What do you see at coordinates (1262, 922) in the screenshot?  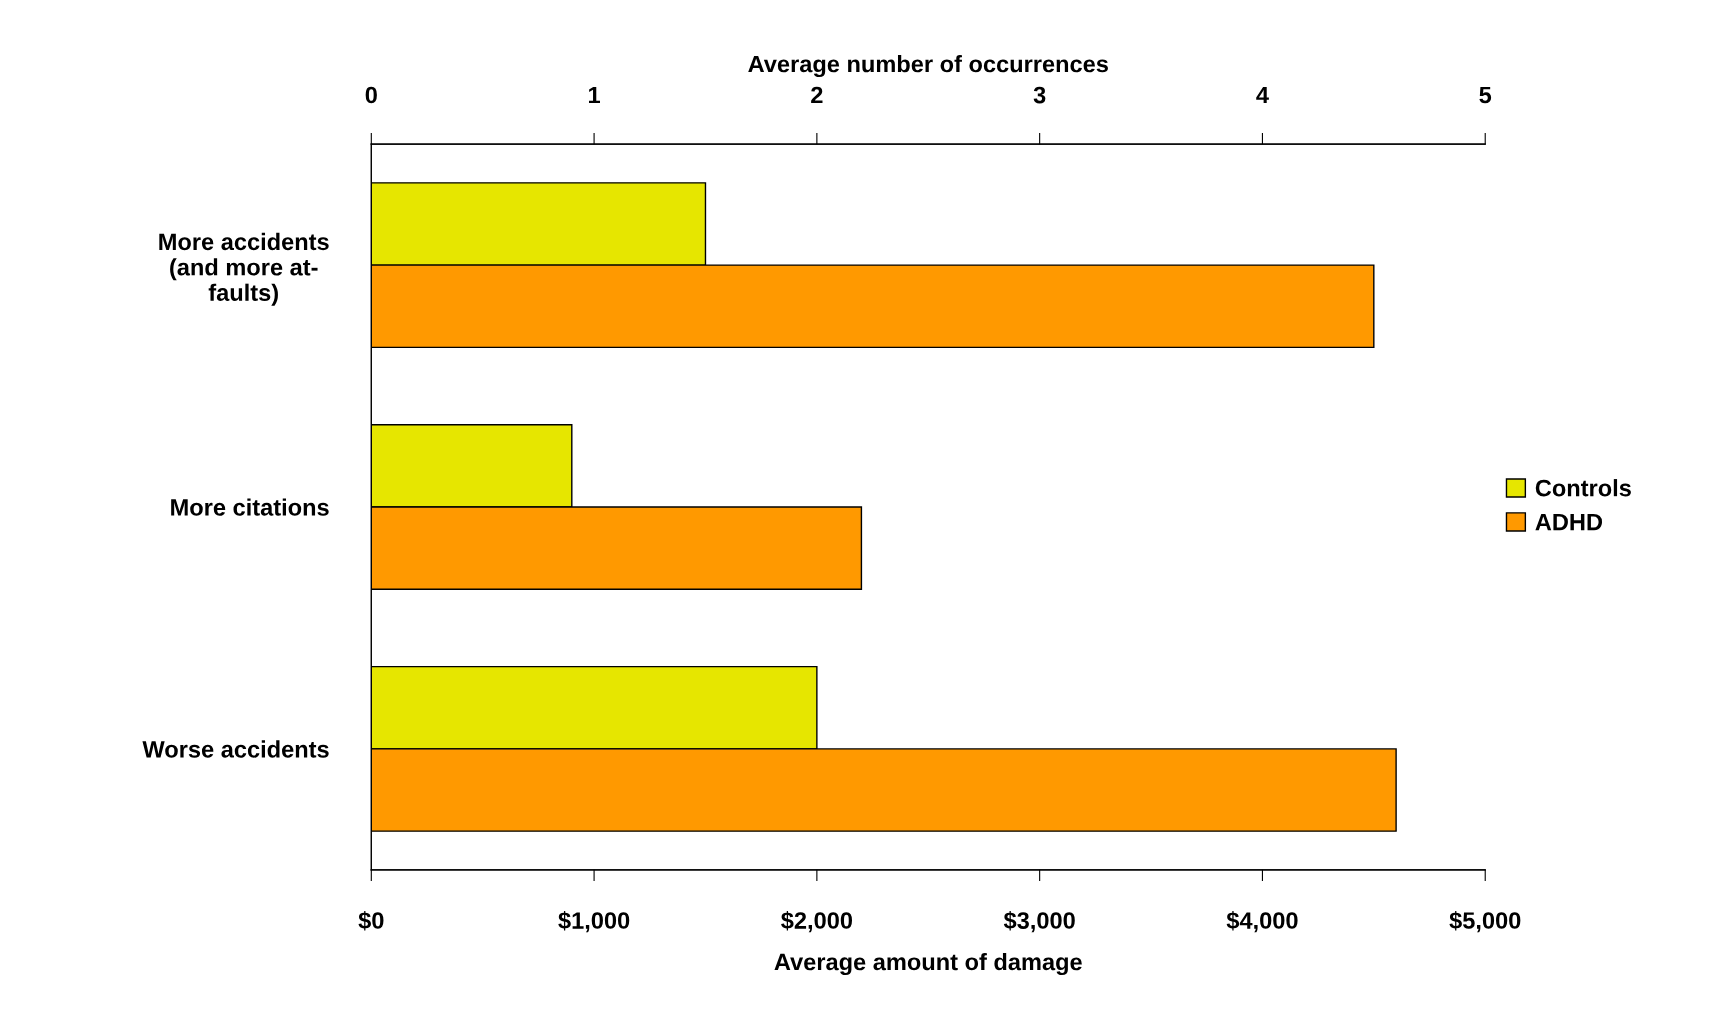 I see `x-tick-label: $4,000` at bounding box center [1262, 922].